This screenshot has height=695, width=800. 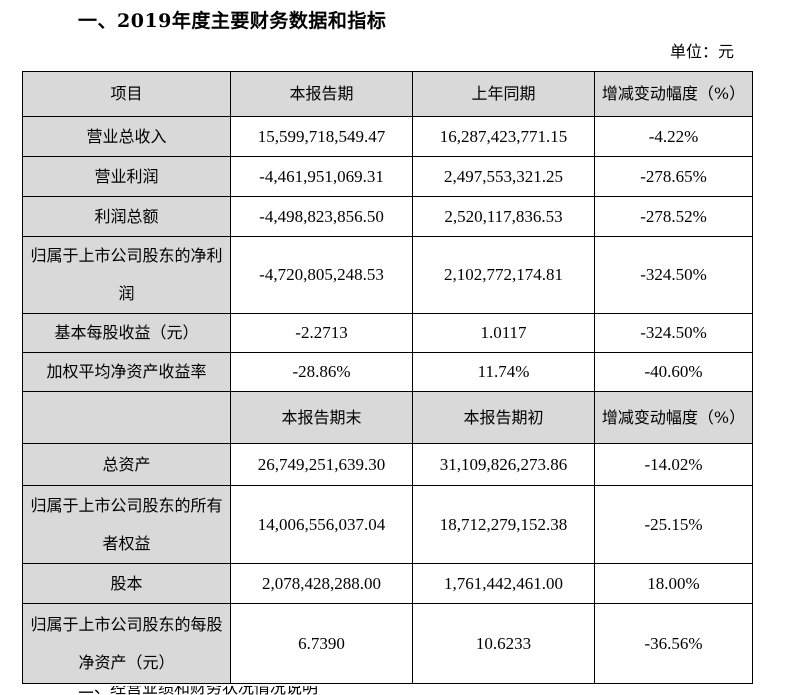 What do you see at coordinates (503, 417) in the screenshot?
I see `header-cell: 本报告期初` at bounding box center [503, 417].